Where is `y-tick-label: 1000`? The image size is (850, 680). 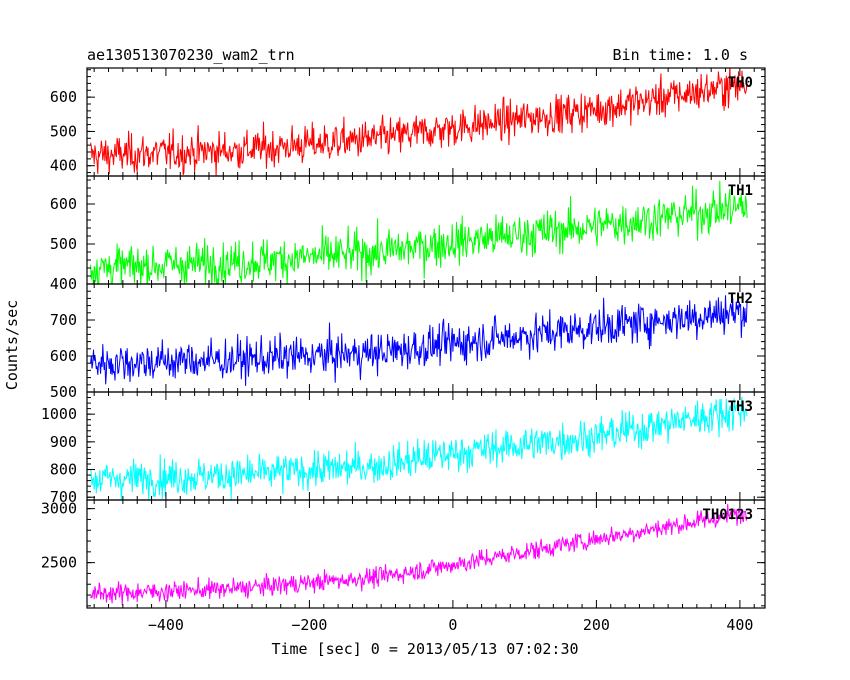 y-tick-label: 1000 is located at coordinates (59, 414).